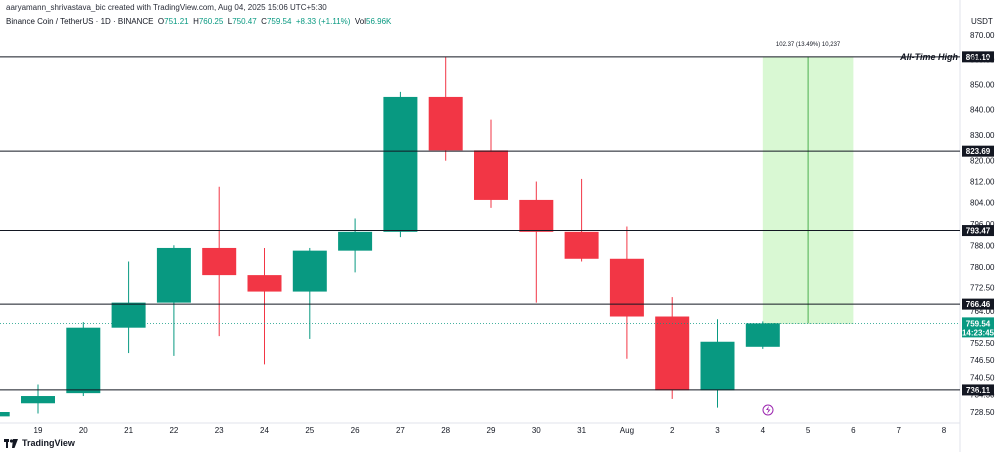 The height and width of the screenshot is (452, 1002). Describe the element at coordinates (379, 21) in the screenshot. I see `volume-value: 56.96K` at that location.